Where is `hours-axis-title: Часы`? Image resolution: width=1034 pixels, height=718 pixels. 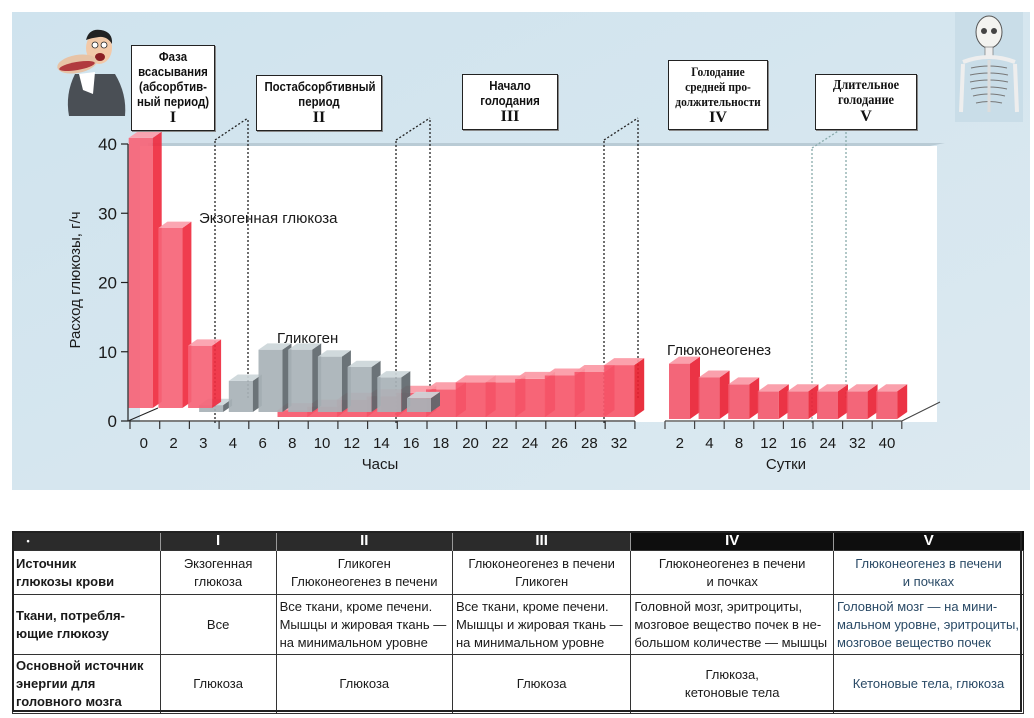
hours-axis-title: Часы is located at coordinates (380, 464).